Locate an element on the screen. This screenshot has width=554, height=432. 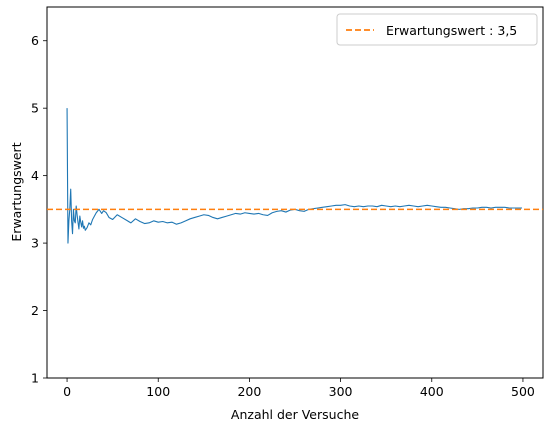
x-axis-label: Anzahl der Versuche is located at coordinates (295, 414).